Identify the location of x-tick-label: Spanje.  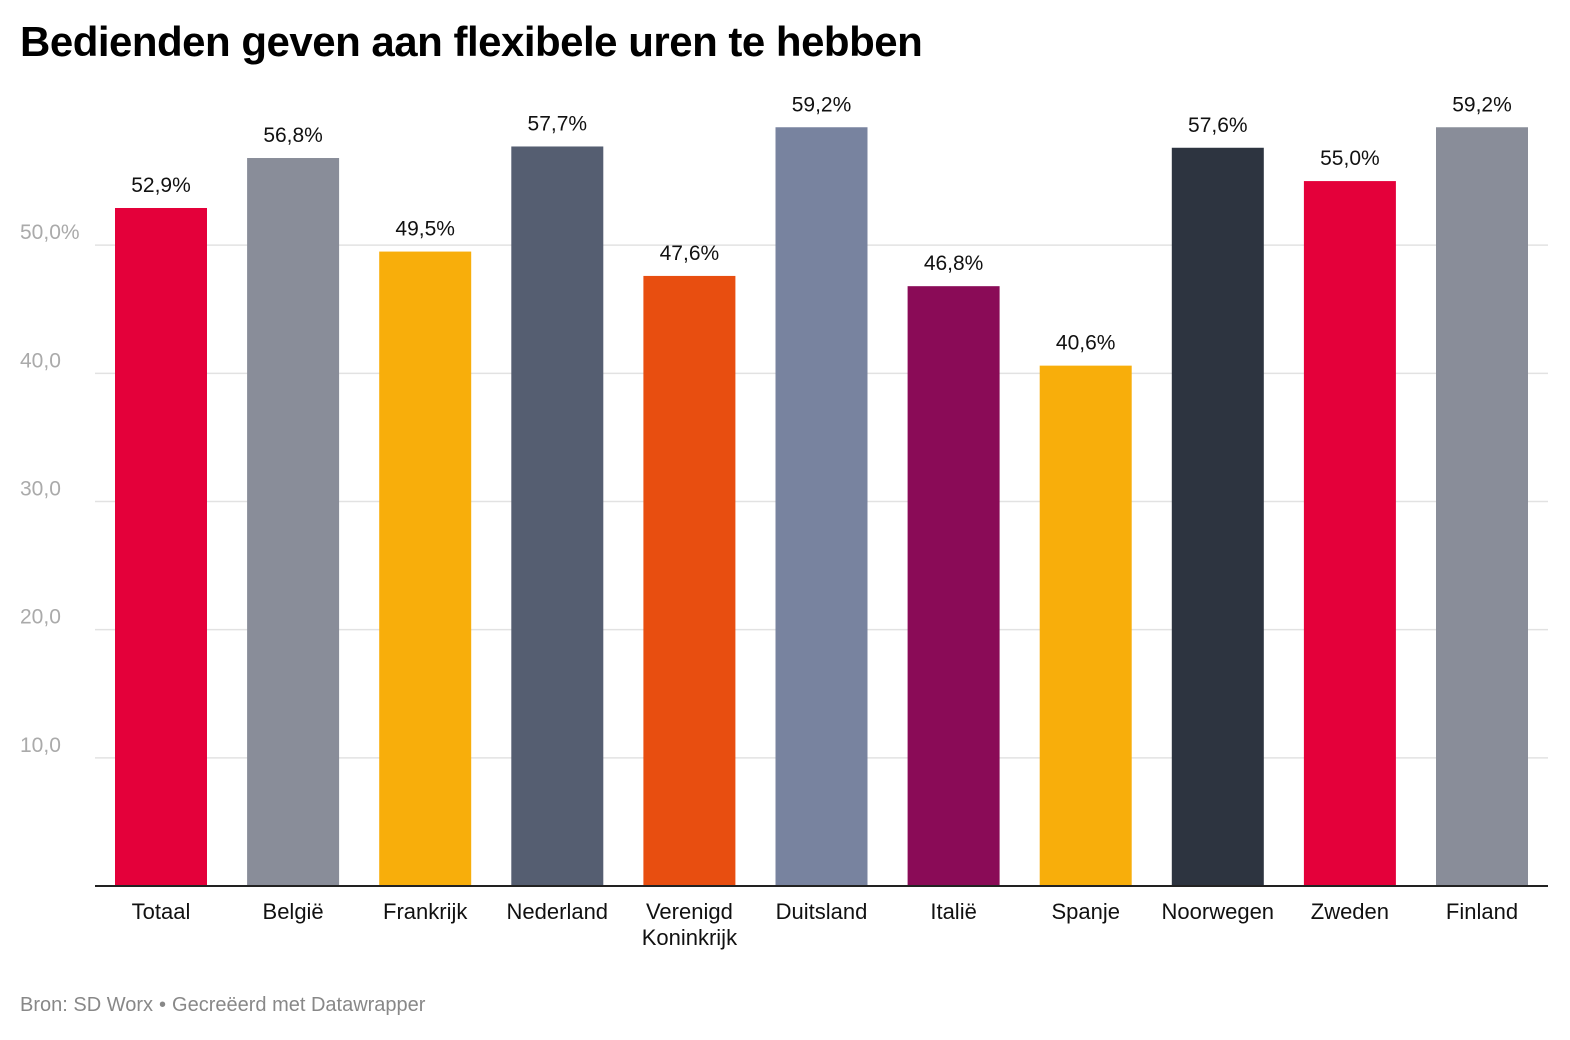
(1085, 911).